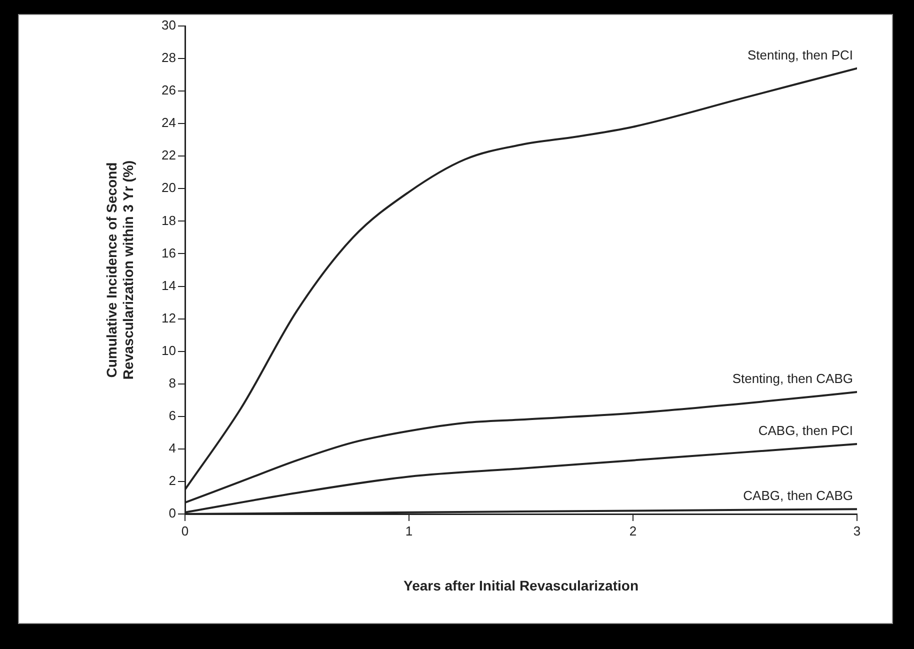  I want to click on x-axis-title: Years after Initial Revascularization, so click(521, 585).